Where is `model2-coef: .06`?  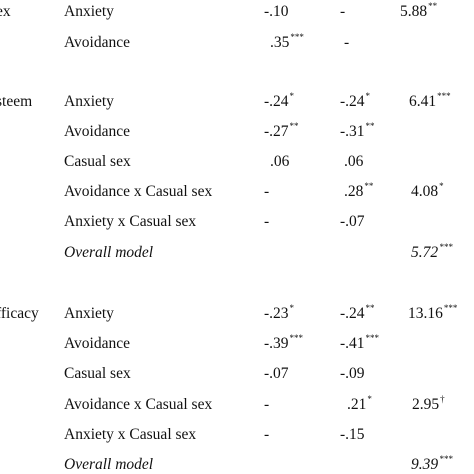 model2-coef: .06 is located at coordinates (354, 161).